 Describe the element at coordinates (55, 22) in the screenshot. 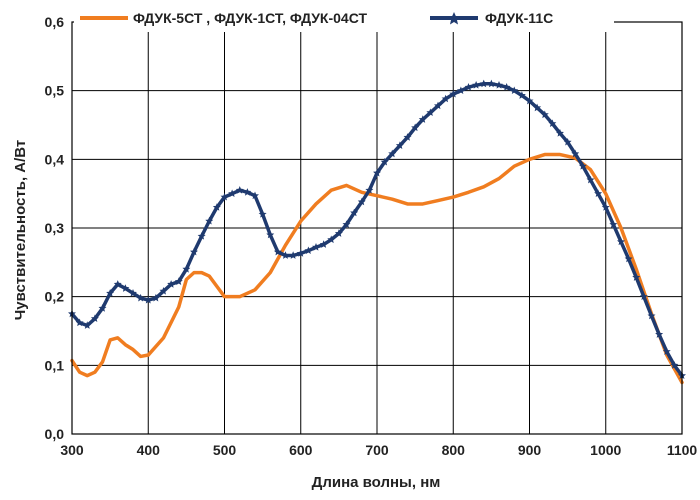

I see `y-tick-label: 0,6` at that location.